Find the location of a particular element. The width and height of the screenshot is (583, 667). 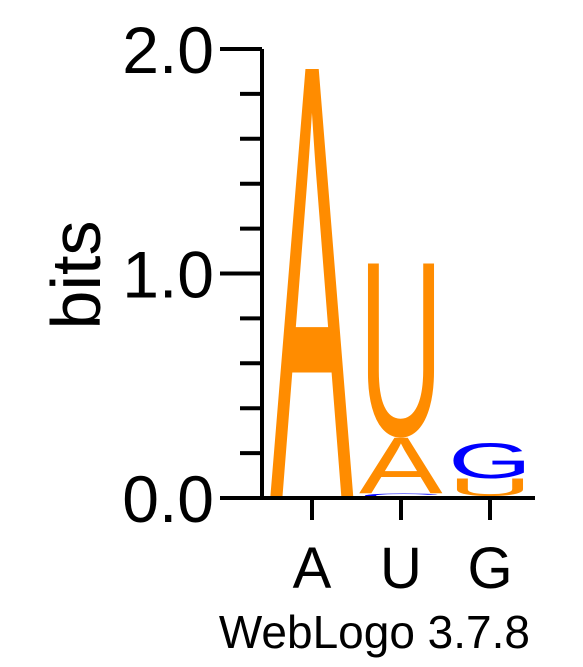

y-tick-label: 0.0 is located at coordinates (168, 499).